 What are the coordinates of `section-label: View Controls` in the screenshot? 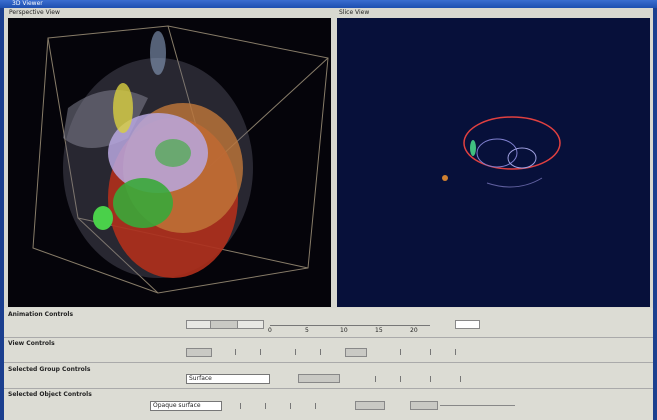 It's located at (31, 343).